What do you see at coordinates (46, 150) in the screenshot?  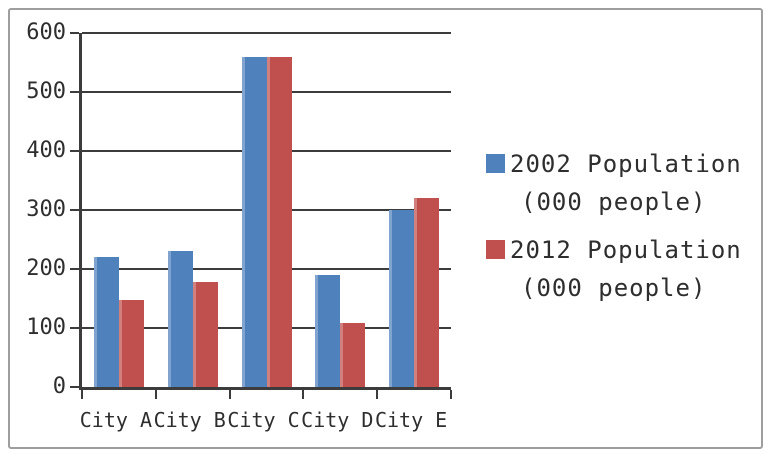 I see `y-tick-label-400: 400` at bounding box center [46, 150].